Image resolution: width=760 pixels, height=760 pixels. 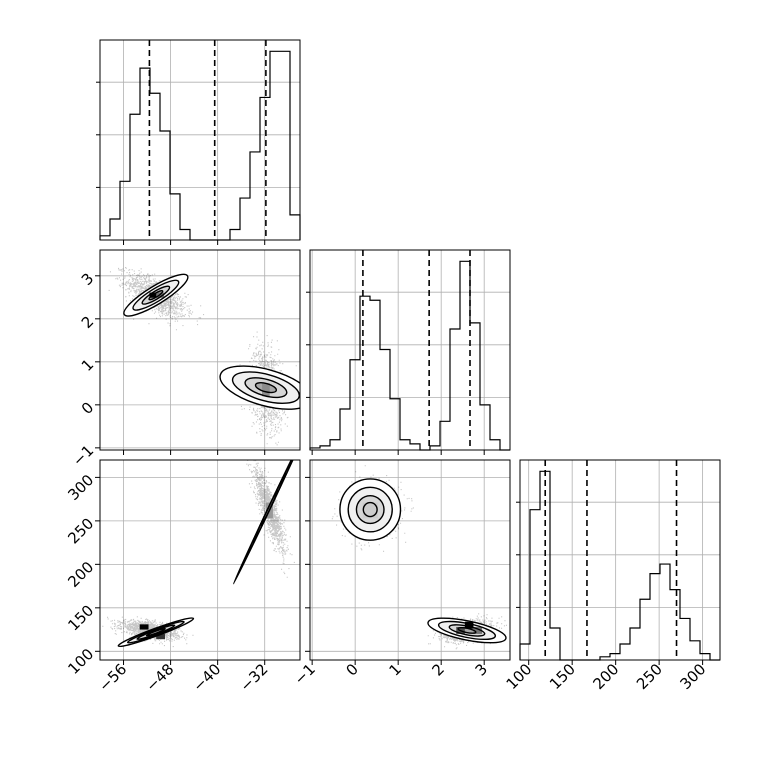 What do you see at coordinates (80, 574) in the screenshot?
I see `y-tick-label-3-3: 200` at bounding box center [80, 574].